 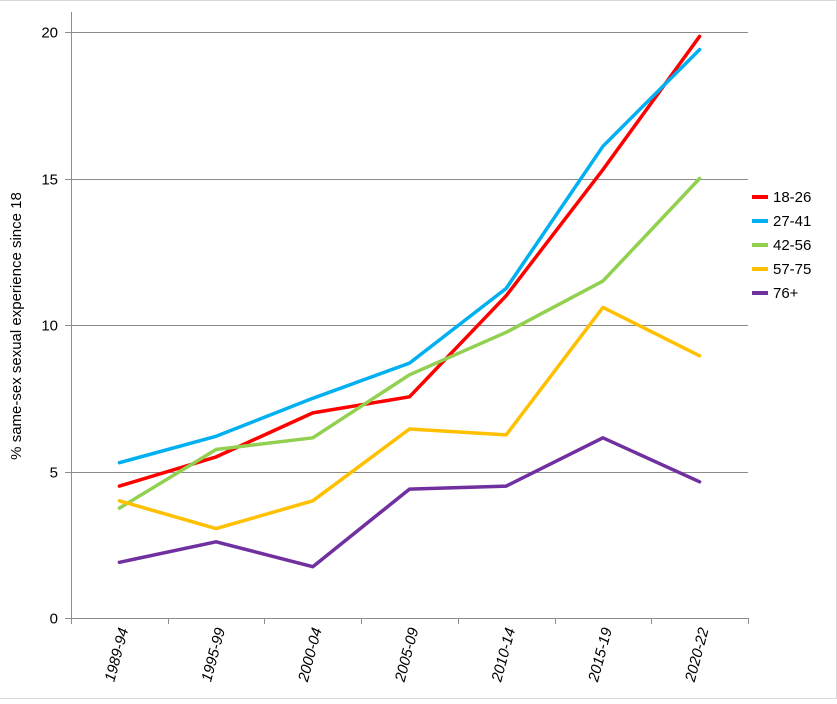 I want to click on y-tick-label: 5, so click(x=54, y=473).